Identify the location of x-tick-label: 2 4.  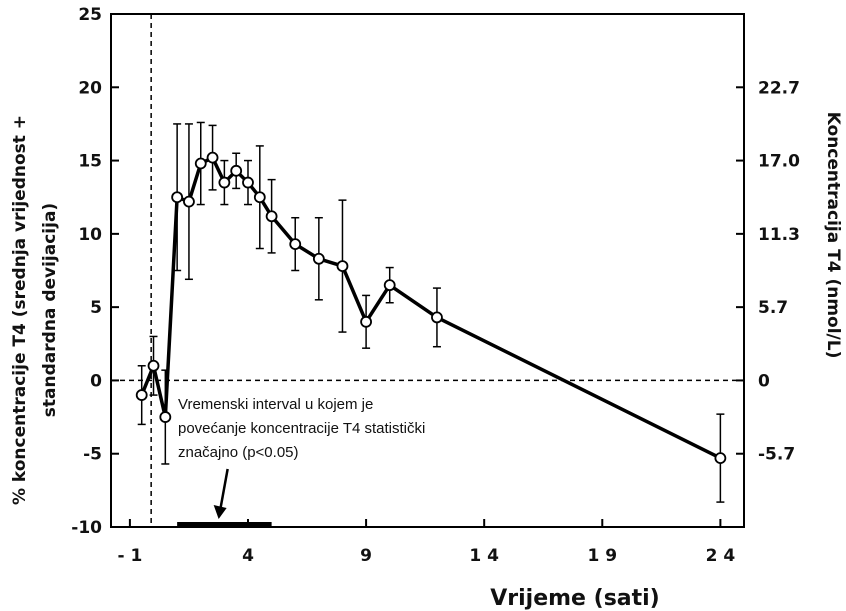
(721, 556).